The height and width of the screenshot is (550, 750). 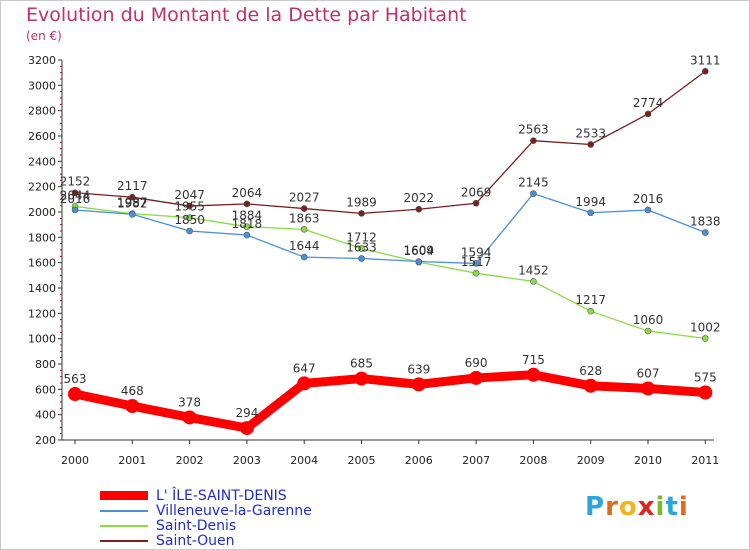 I want to click on data-label: 639, so click(x=418, y=369).